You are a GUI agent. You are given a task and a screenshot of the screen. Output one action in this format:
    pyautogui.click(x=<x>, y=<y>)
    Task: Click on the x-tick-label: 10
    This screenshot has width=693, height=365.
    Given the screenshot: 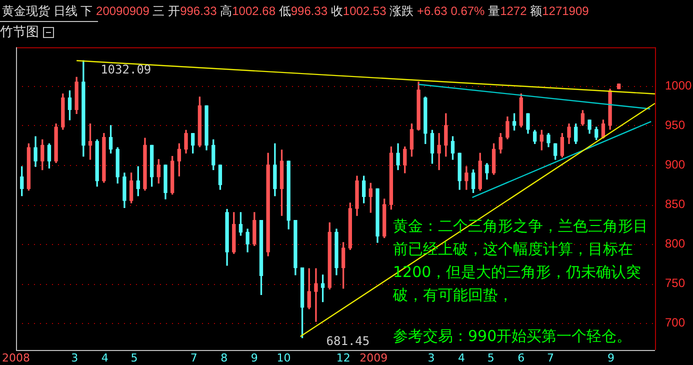 What is the action you would take?
    pyautogui.click(x=283, y=357)
    